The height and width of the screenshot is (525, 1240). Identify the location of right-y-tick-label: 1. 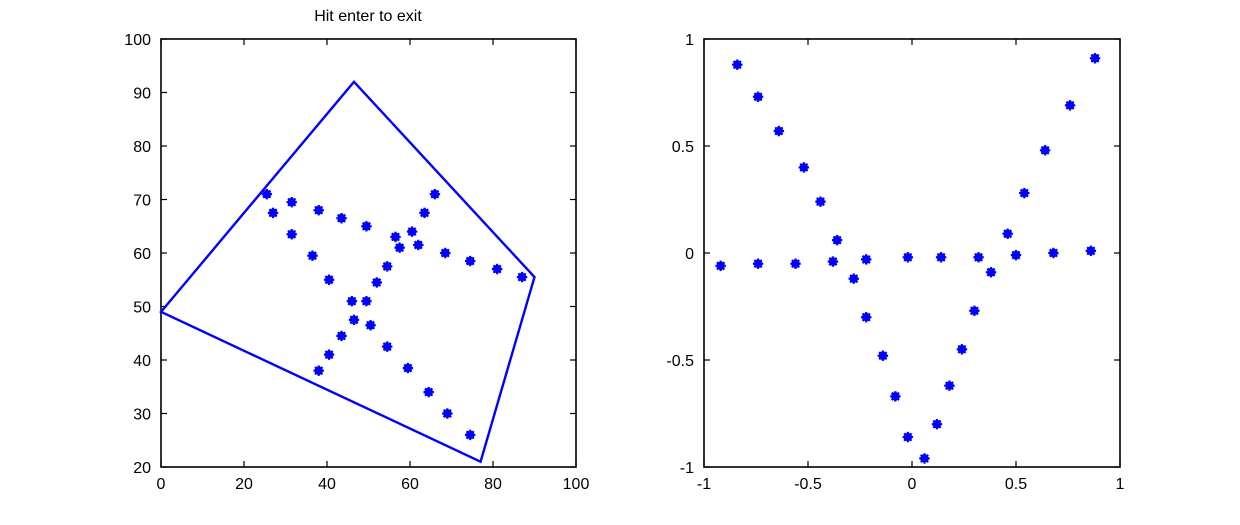
(689, 40).